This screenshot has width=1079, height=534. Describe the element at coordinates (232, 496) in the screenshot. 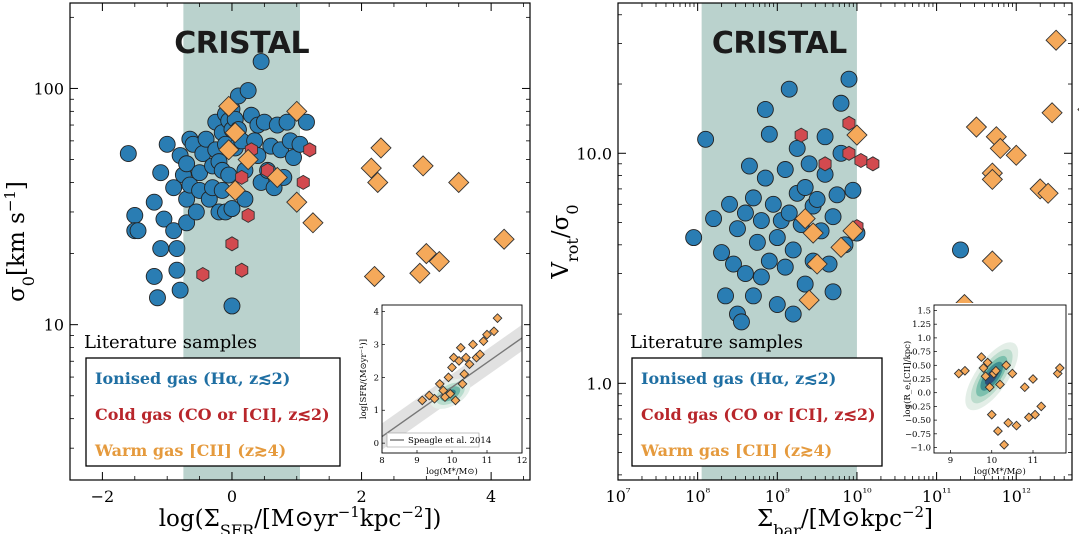

I see `x-tick-label: 0` at that location.